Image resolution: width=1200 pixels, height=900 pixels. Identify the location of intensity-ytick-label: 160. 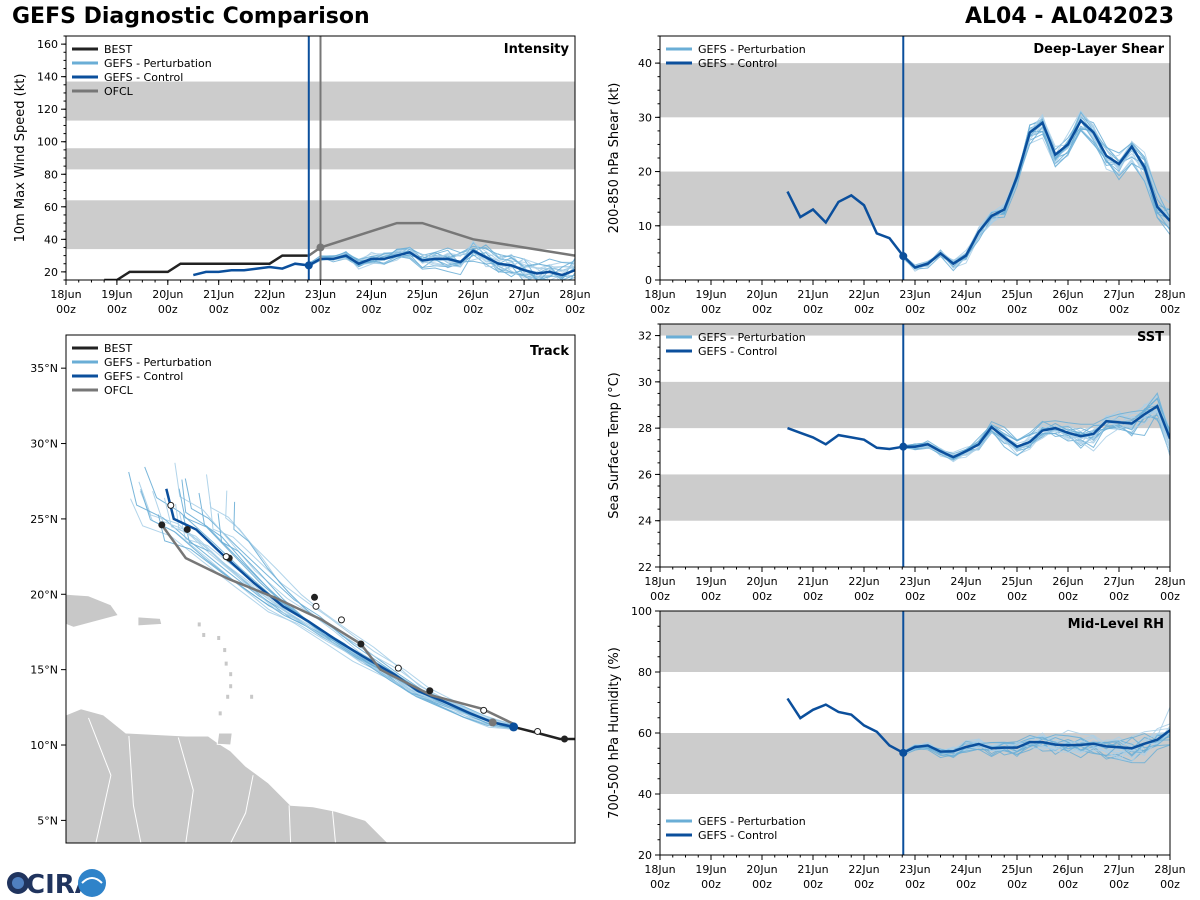
(47, 44).